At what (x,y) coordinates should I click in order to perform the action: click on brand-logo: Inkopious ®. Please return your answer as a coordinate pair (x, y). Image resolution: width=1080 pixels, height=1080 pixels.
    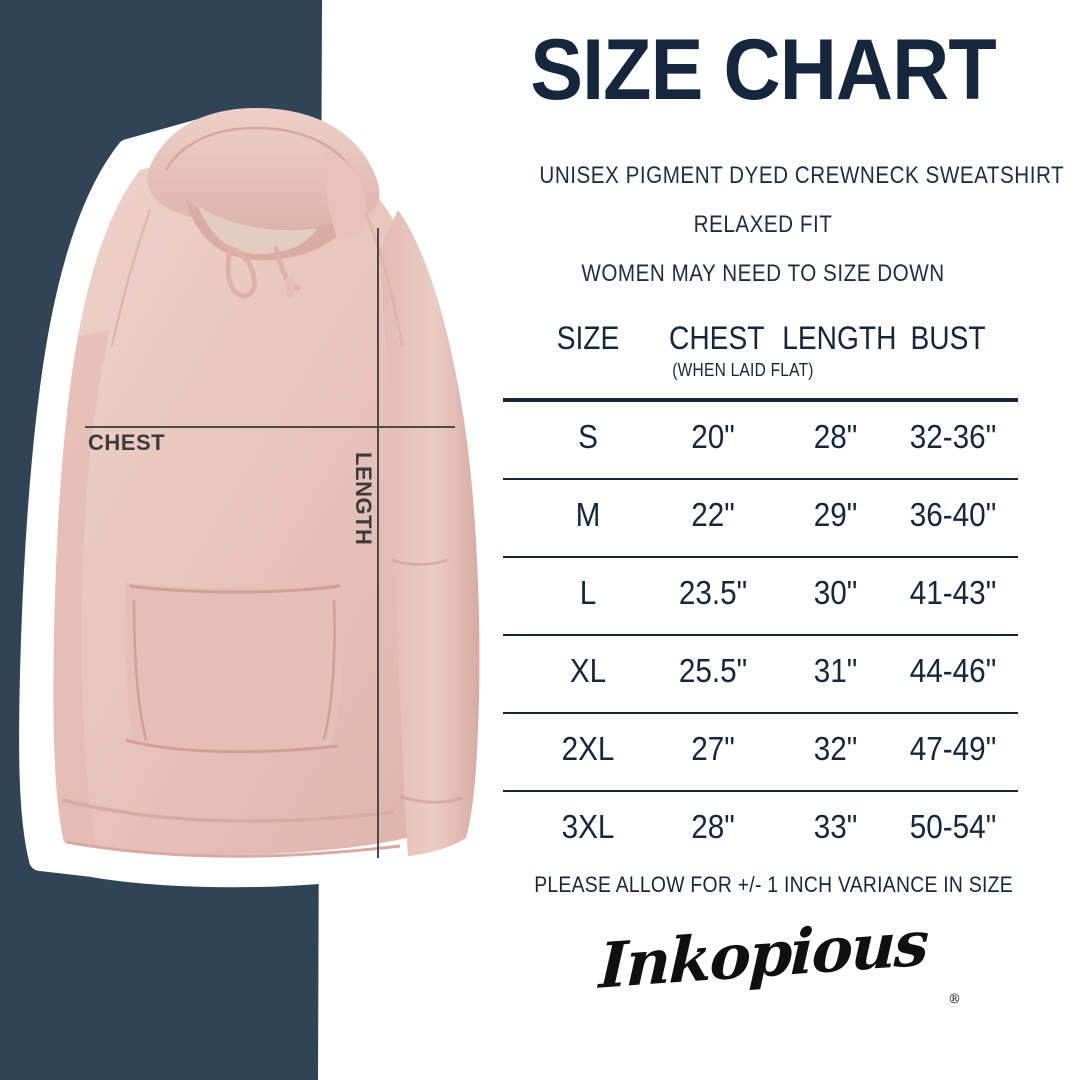
    Looking at the image, I should click on (763, 972).